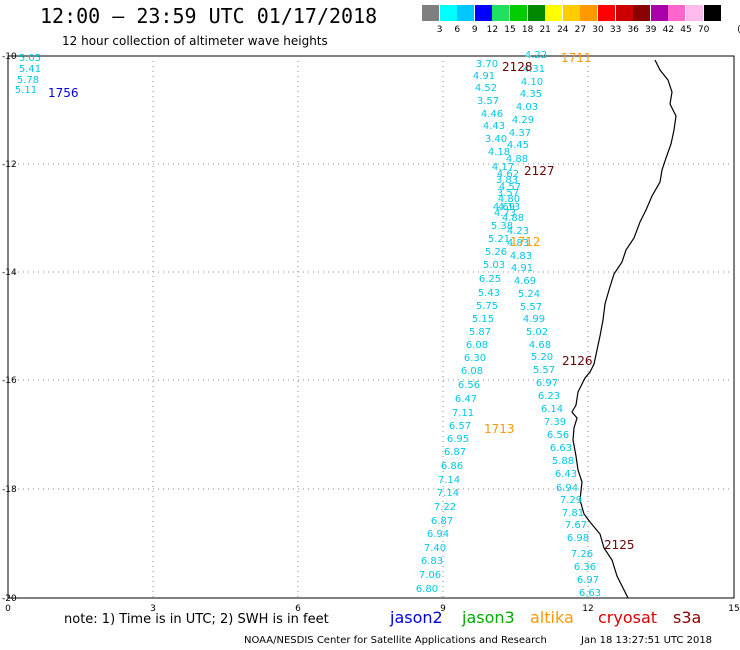 This screenshot has width=740, height=650. I want to click on wave-height-value: 4.17, so click(503, 167).